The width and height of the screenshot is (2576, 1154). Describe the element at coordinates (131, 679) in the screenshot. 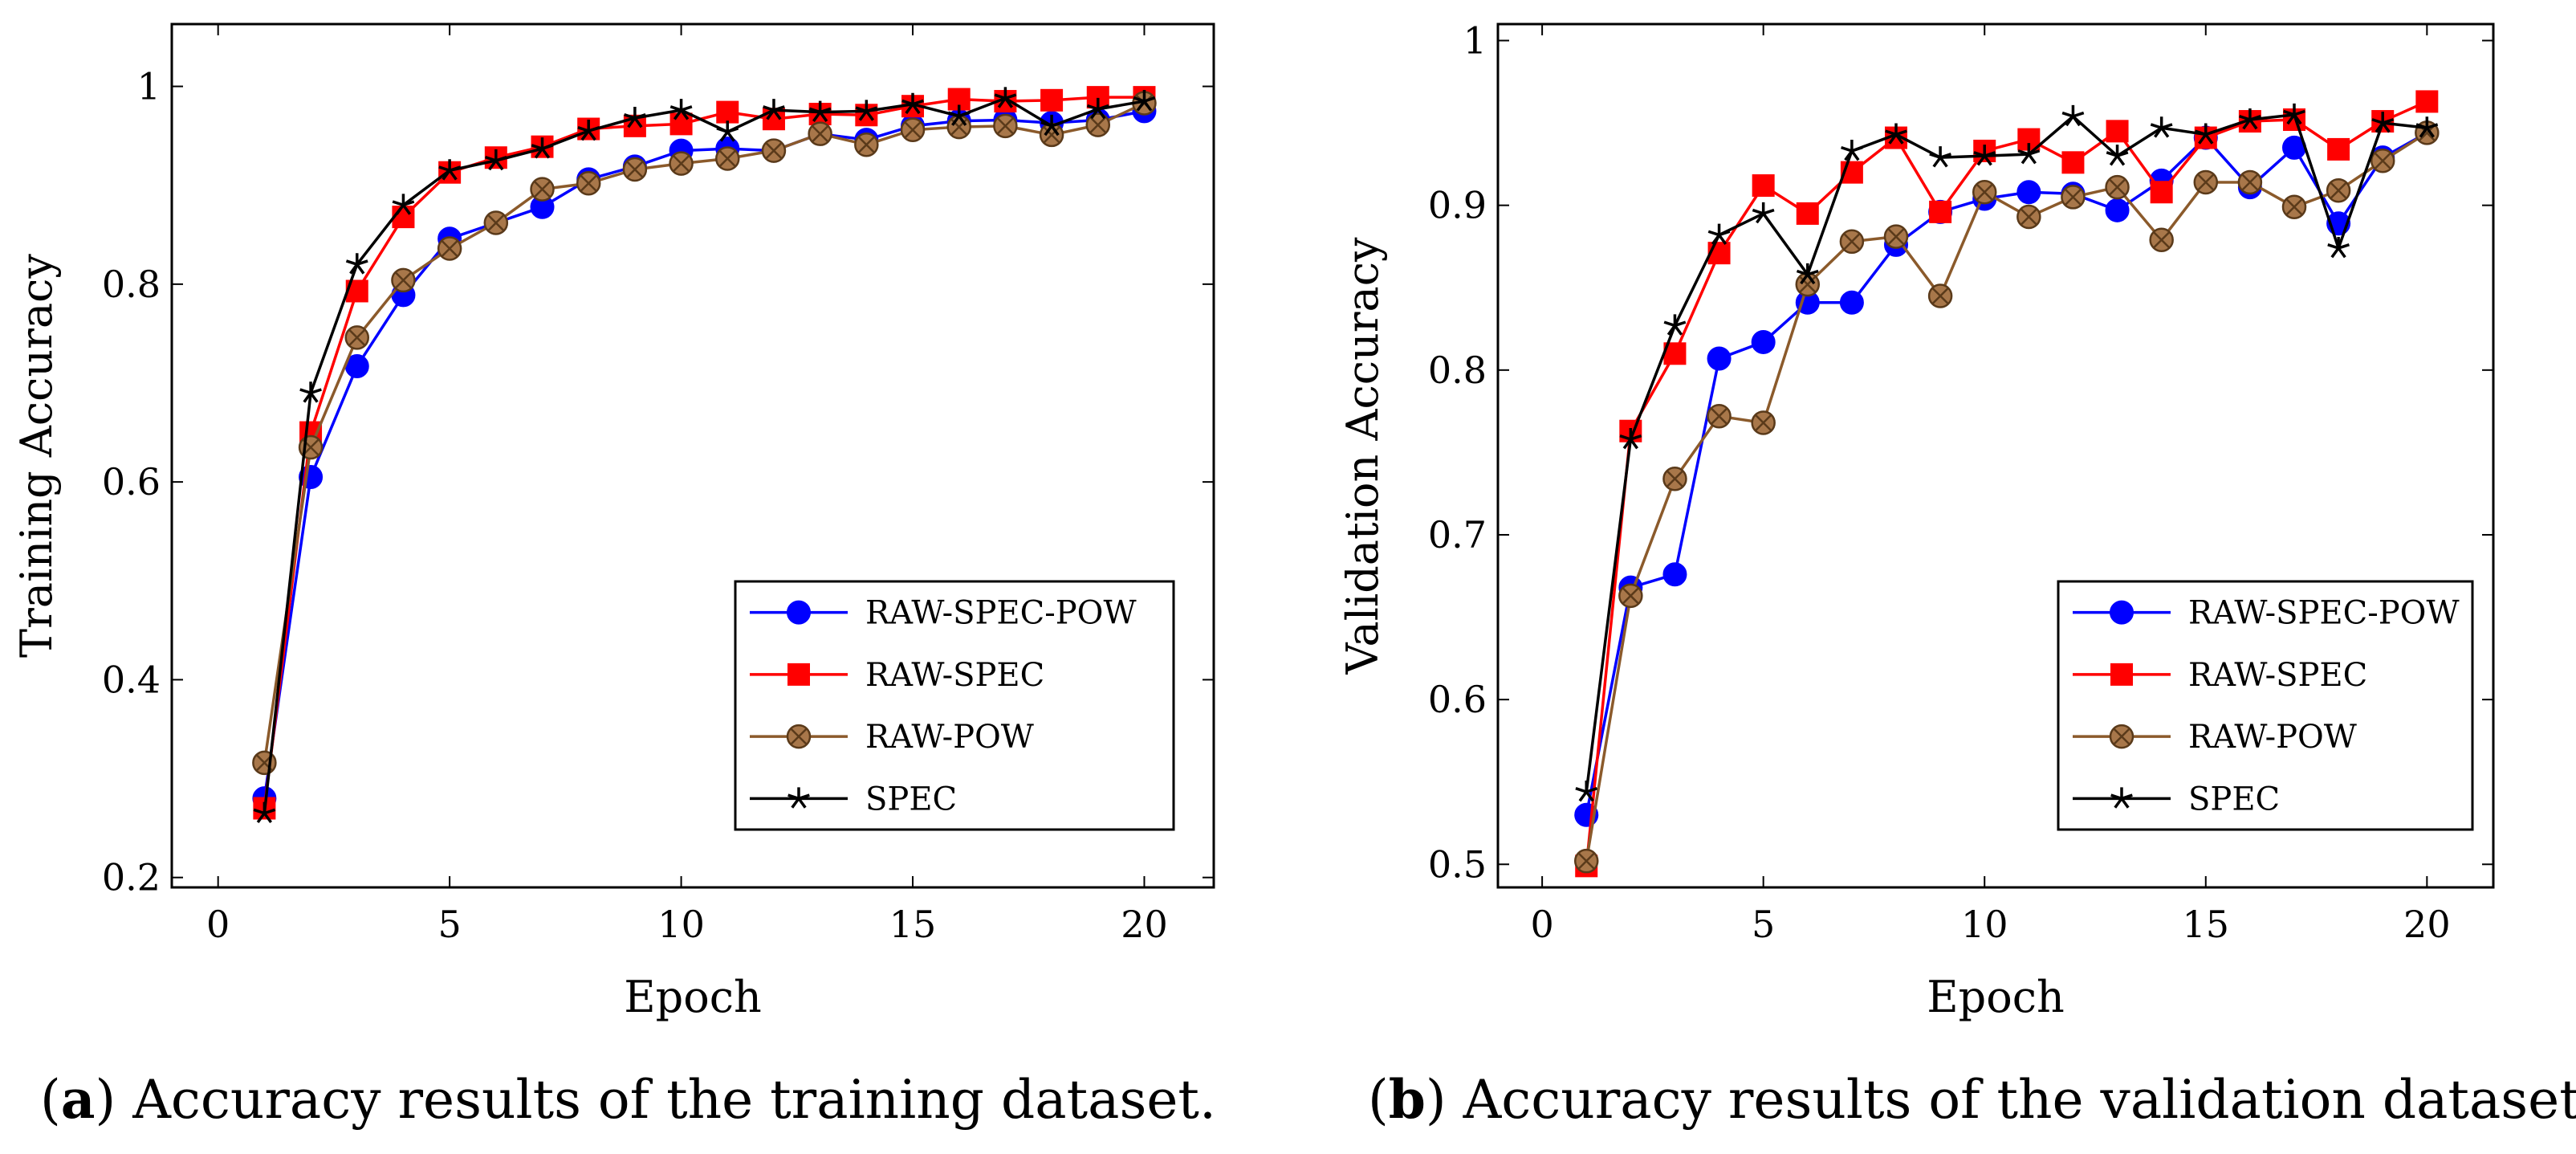

I see `y-tick-label: 0.4` at that location.